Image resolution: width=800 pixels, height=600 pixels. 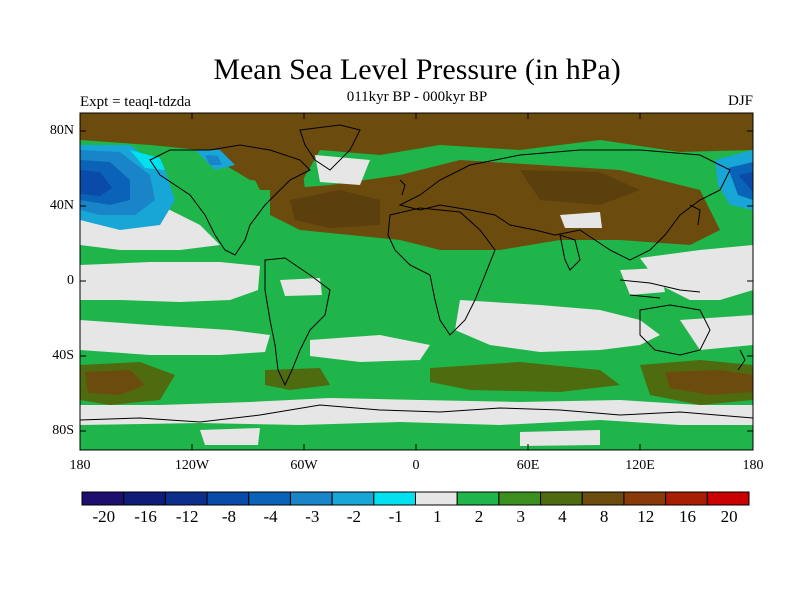 I want to click on colorbar-tick-label: 1, so click(x=437, y=516).